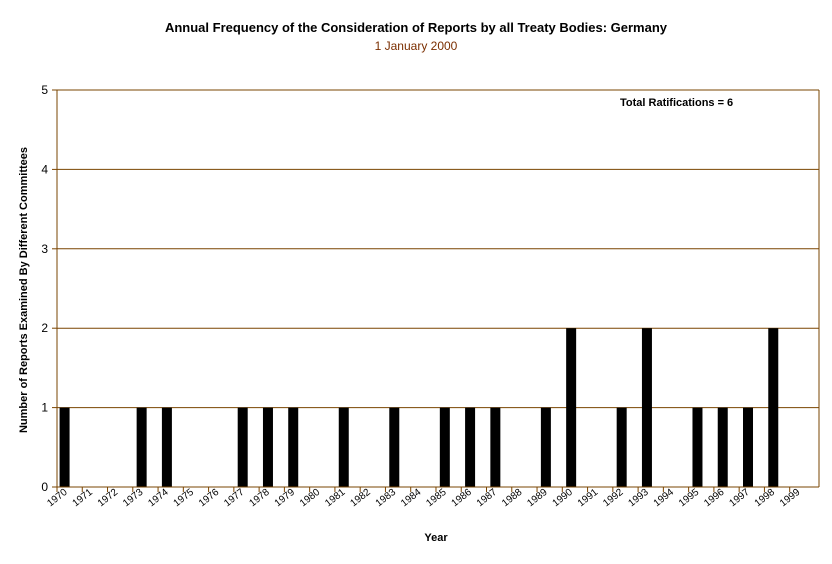  Describe the element at coordinates (44, 288) in the screenshot. I see `y-tick-labels: 0 1 2 3 4 5` at that location.